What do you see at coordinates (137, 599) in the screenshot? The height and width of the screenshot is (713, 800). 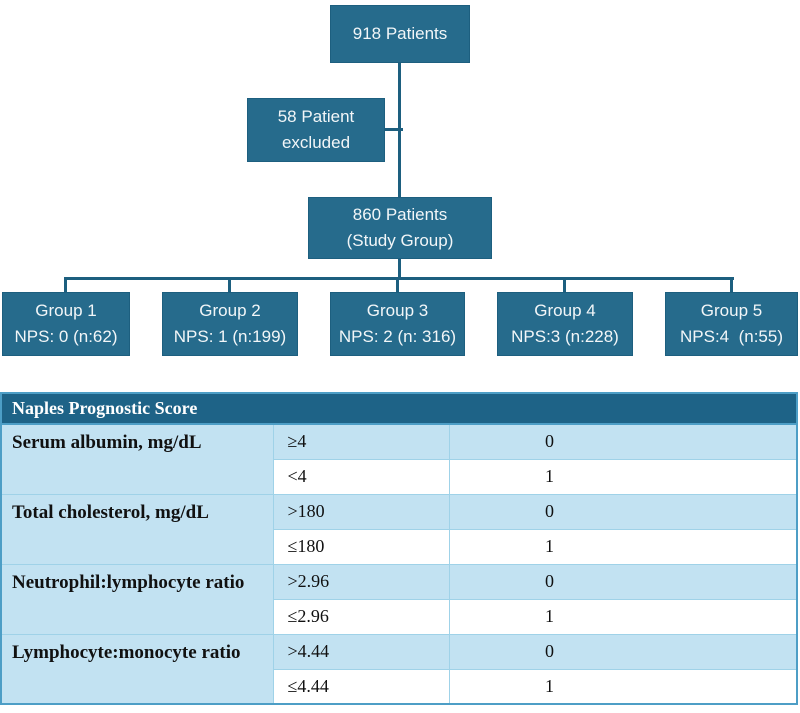 I see `parameter-nlr: Neutrophil:lymphocyte ratio` at bounding box center [137, 599].